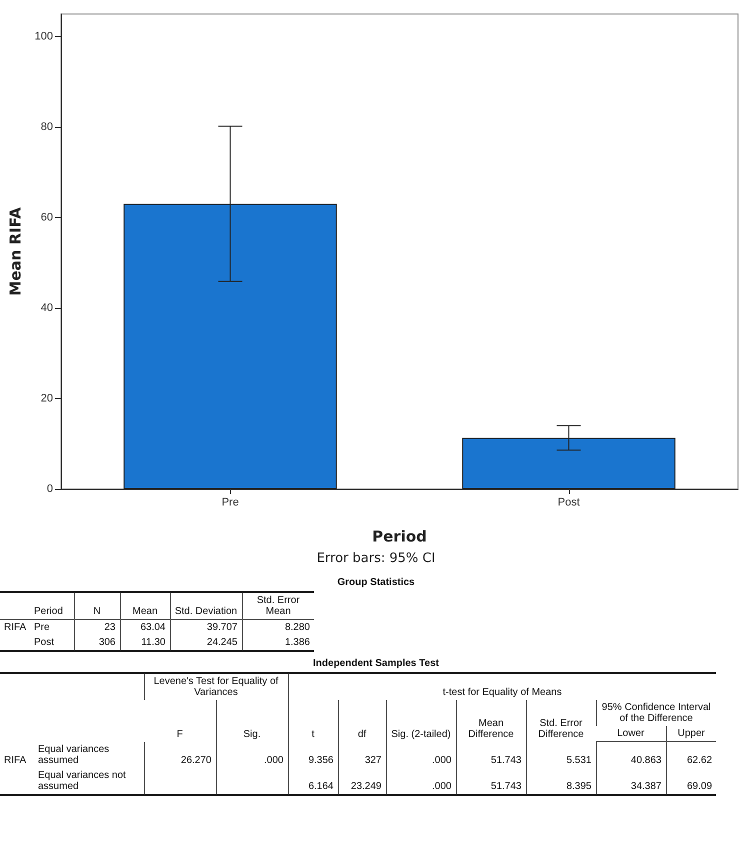 The height and width of the screenshot is (861, 752). Describe the element at coordinates (631, 781) in the screenshot. I see `text: 34.387` at that location.